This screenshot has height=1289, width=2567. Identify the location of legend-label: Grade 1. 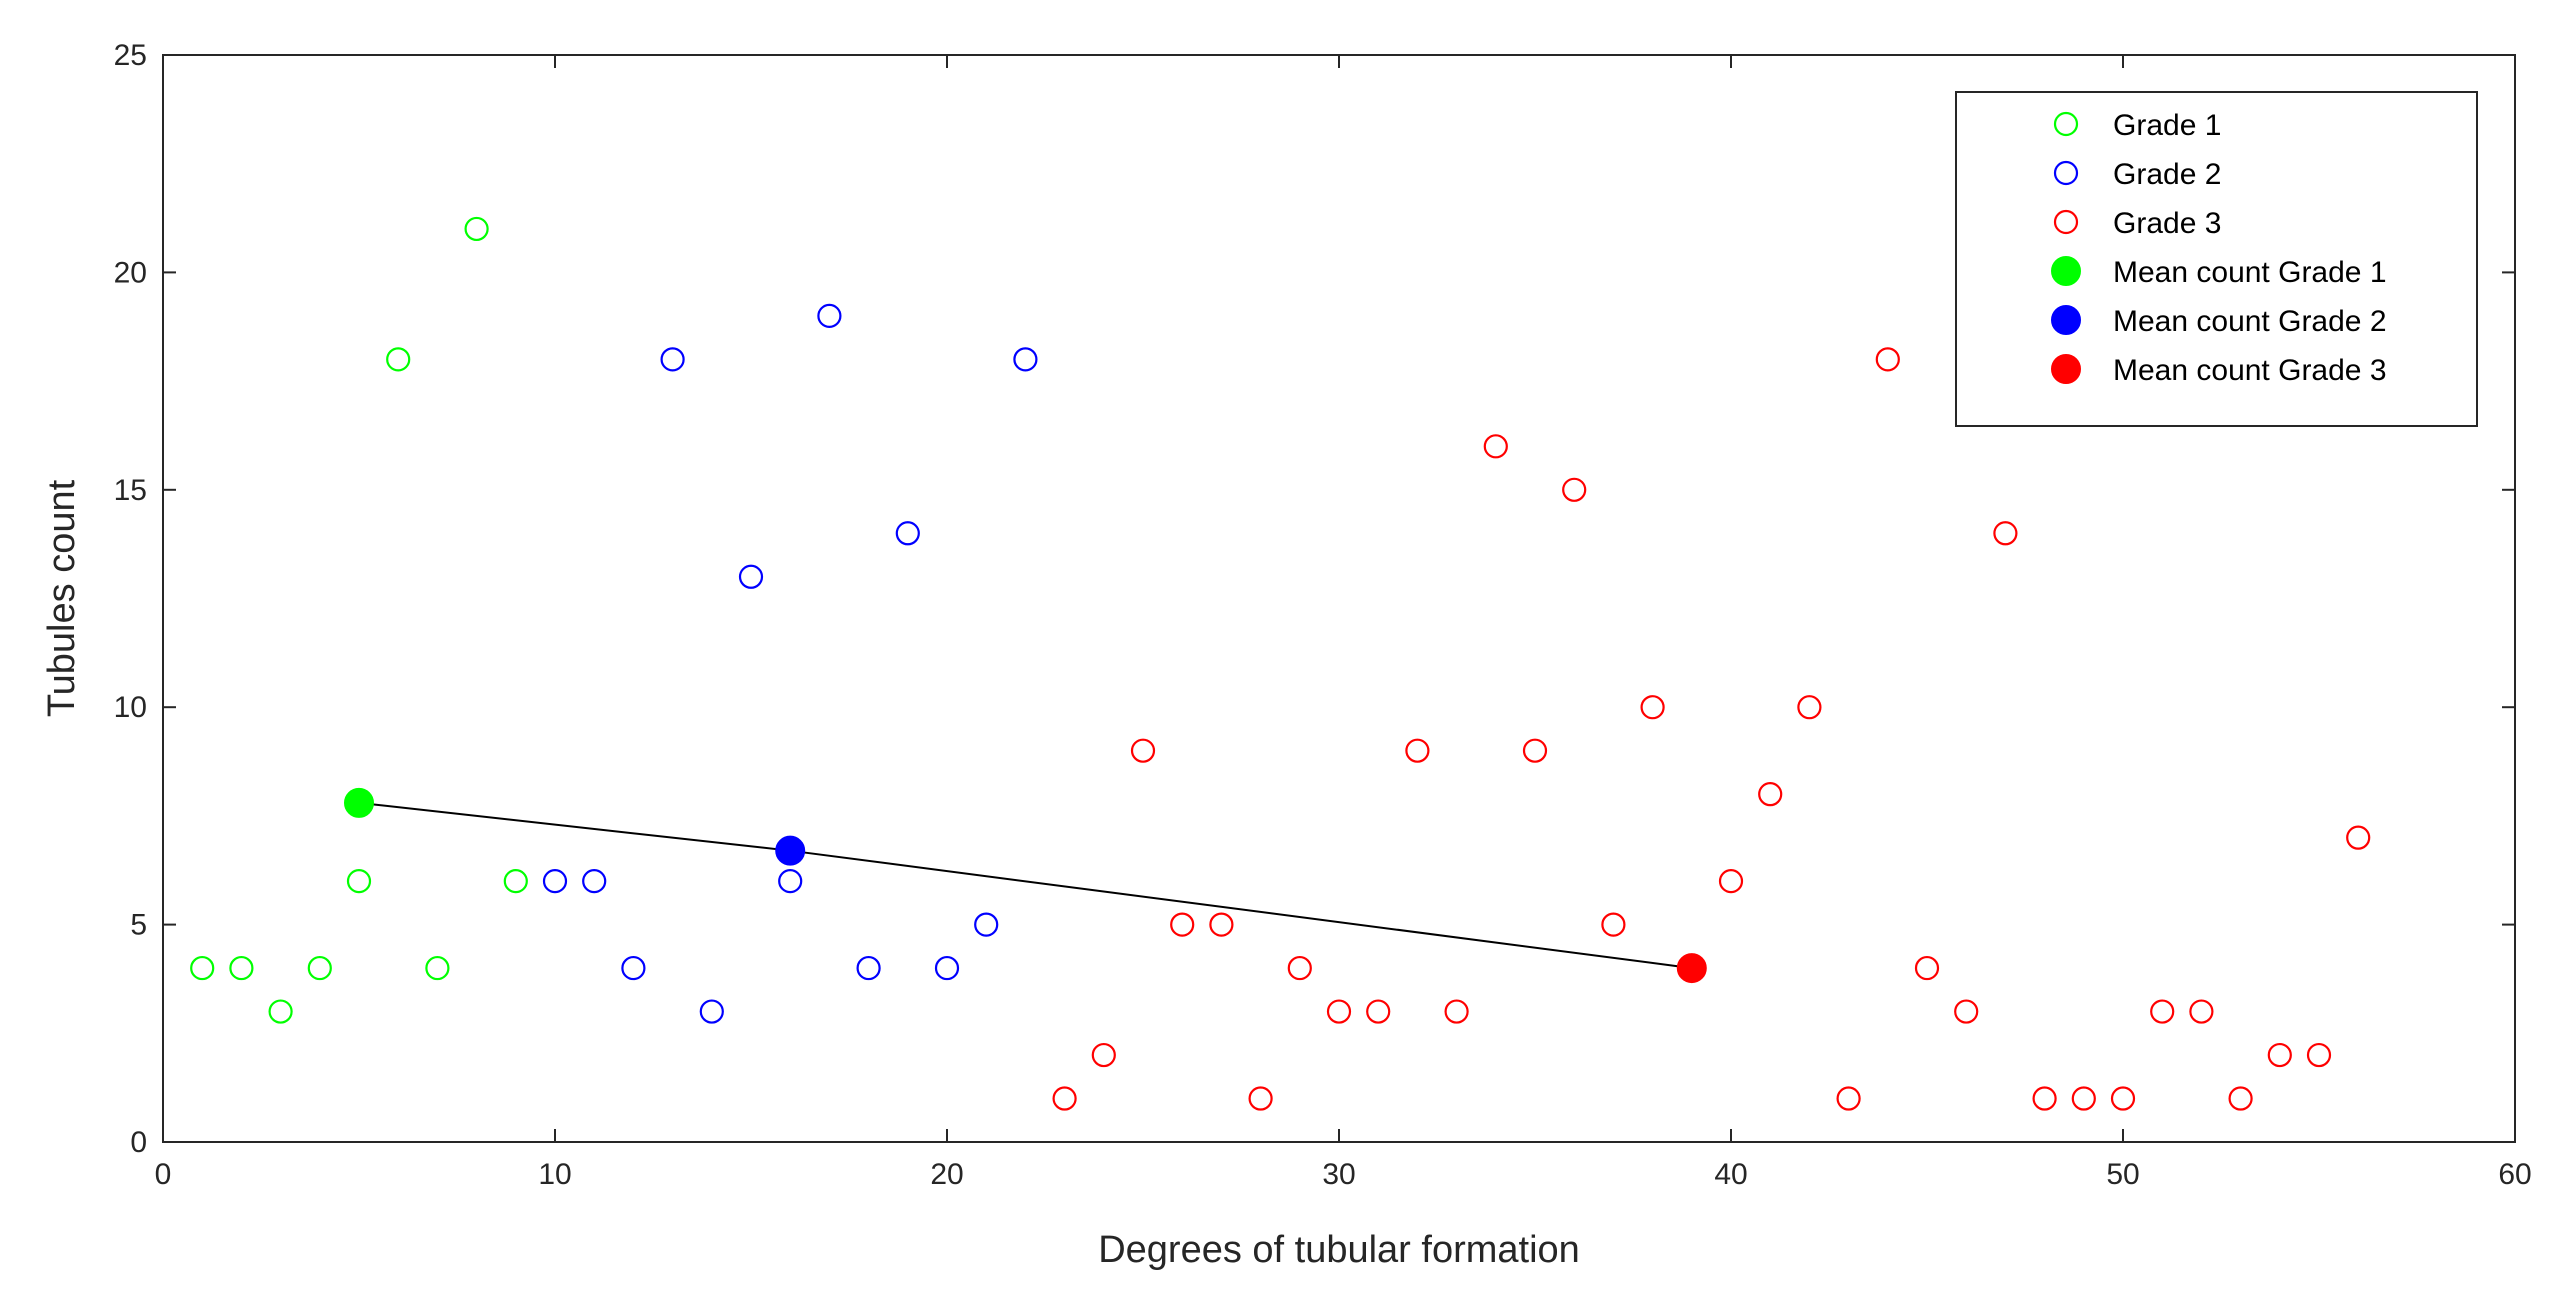
(2167, 125).